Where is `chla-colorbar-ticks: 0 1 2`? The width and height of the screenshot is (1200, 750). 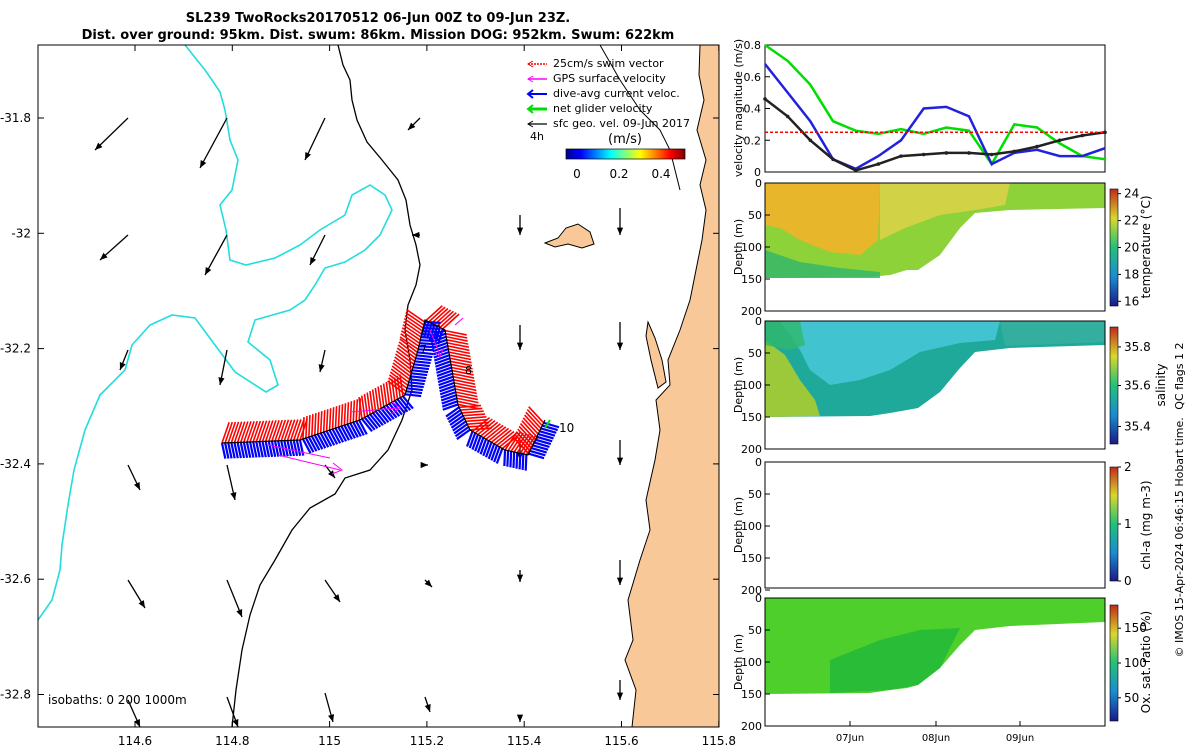 chla-colorbar-ticks: 0 1 2 is located at coordinates (1125, 524).